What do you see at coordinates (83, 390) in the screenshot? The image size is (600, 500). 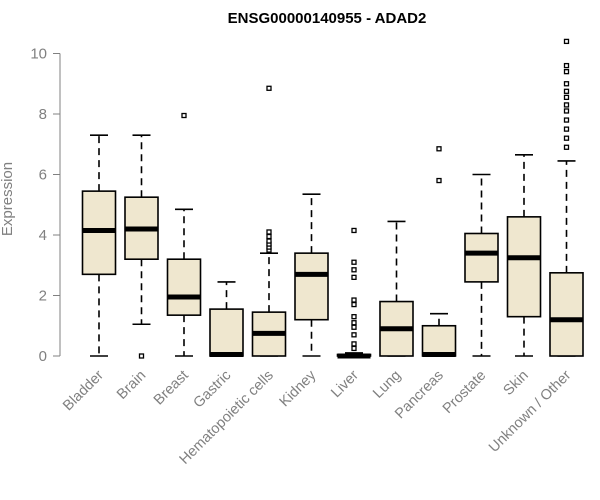 I see `x-tick-label: Bladder` at bounding box center [83, 390].